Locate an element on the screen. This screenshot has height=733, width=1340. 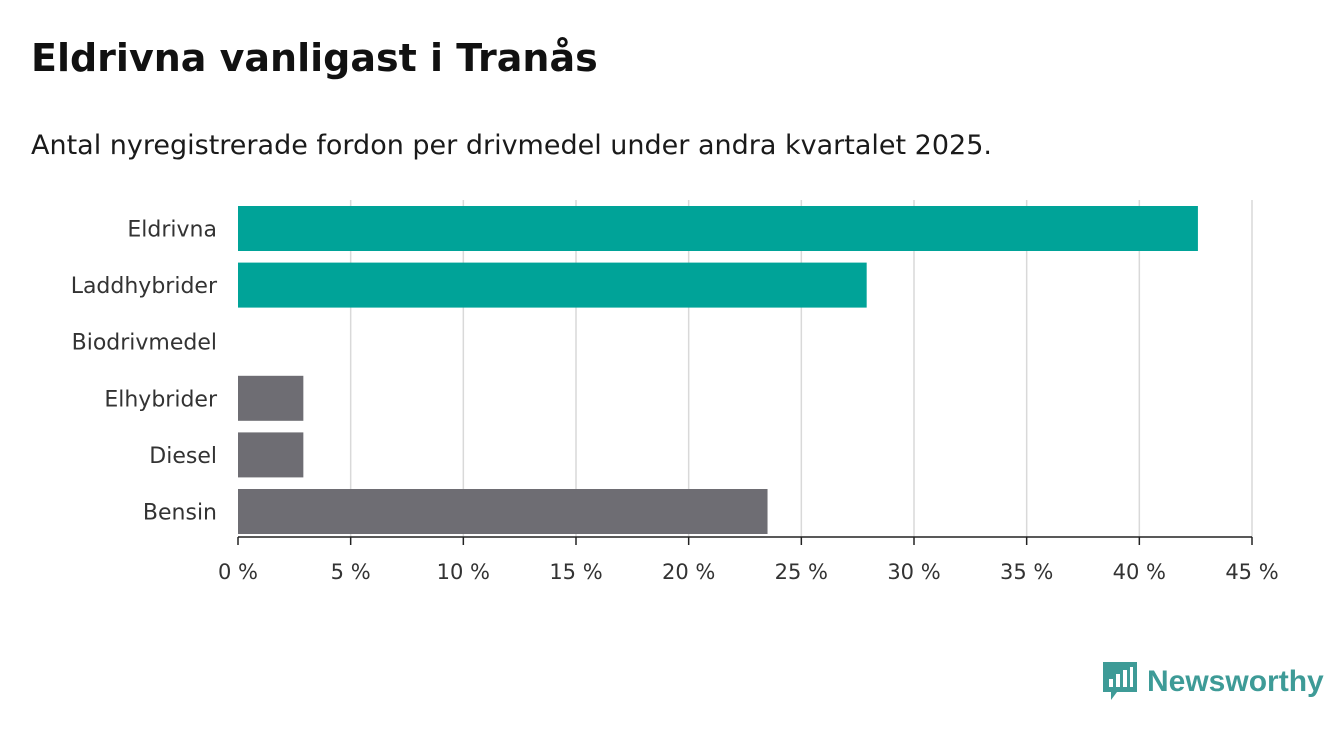
bar-bensin is located at coordinates (503, 511).